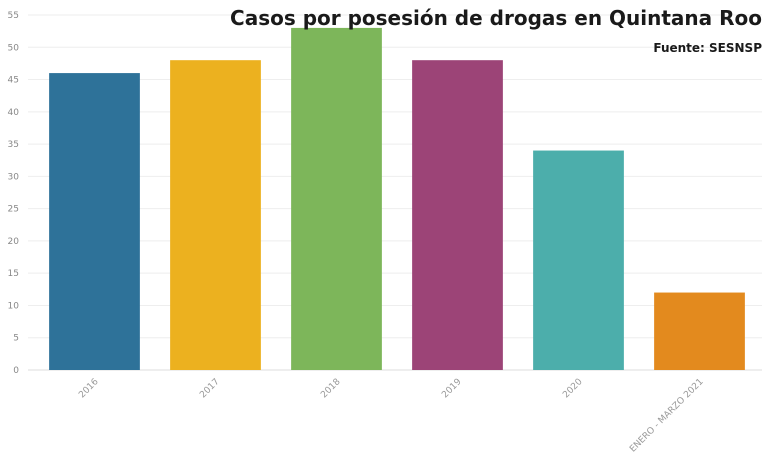 This screenshot has width=768, height=457. Describe the element at coordinates (16, 339) in the screenshot. I see `y-tick-label: 5` at that location.